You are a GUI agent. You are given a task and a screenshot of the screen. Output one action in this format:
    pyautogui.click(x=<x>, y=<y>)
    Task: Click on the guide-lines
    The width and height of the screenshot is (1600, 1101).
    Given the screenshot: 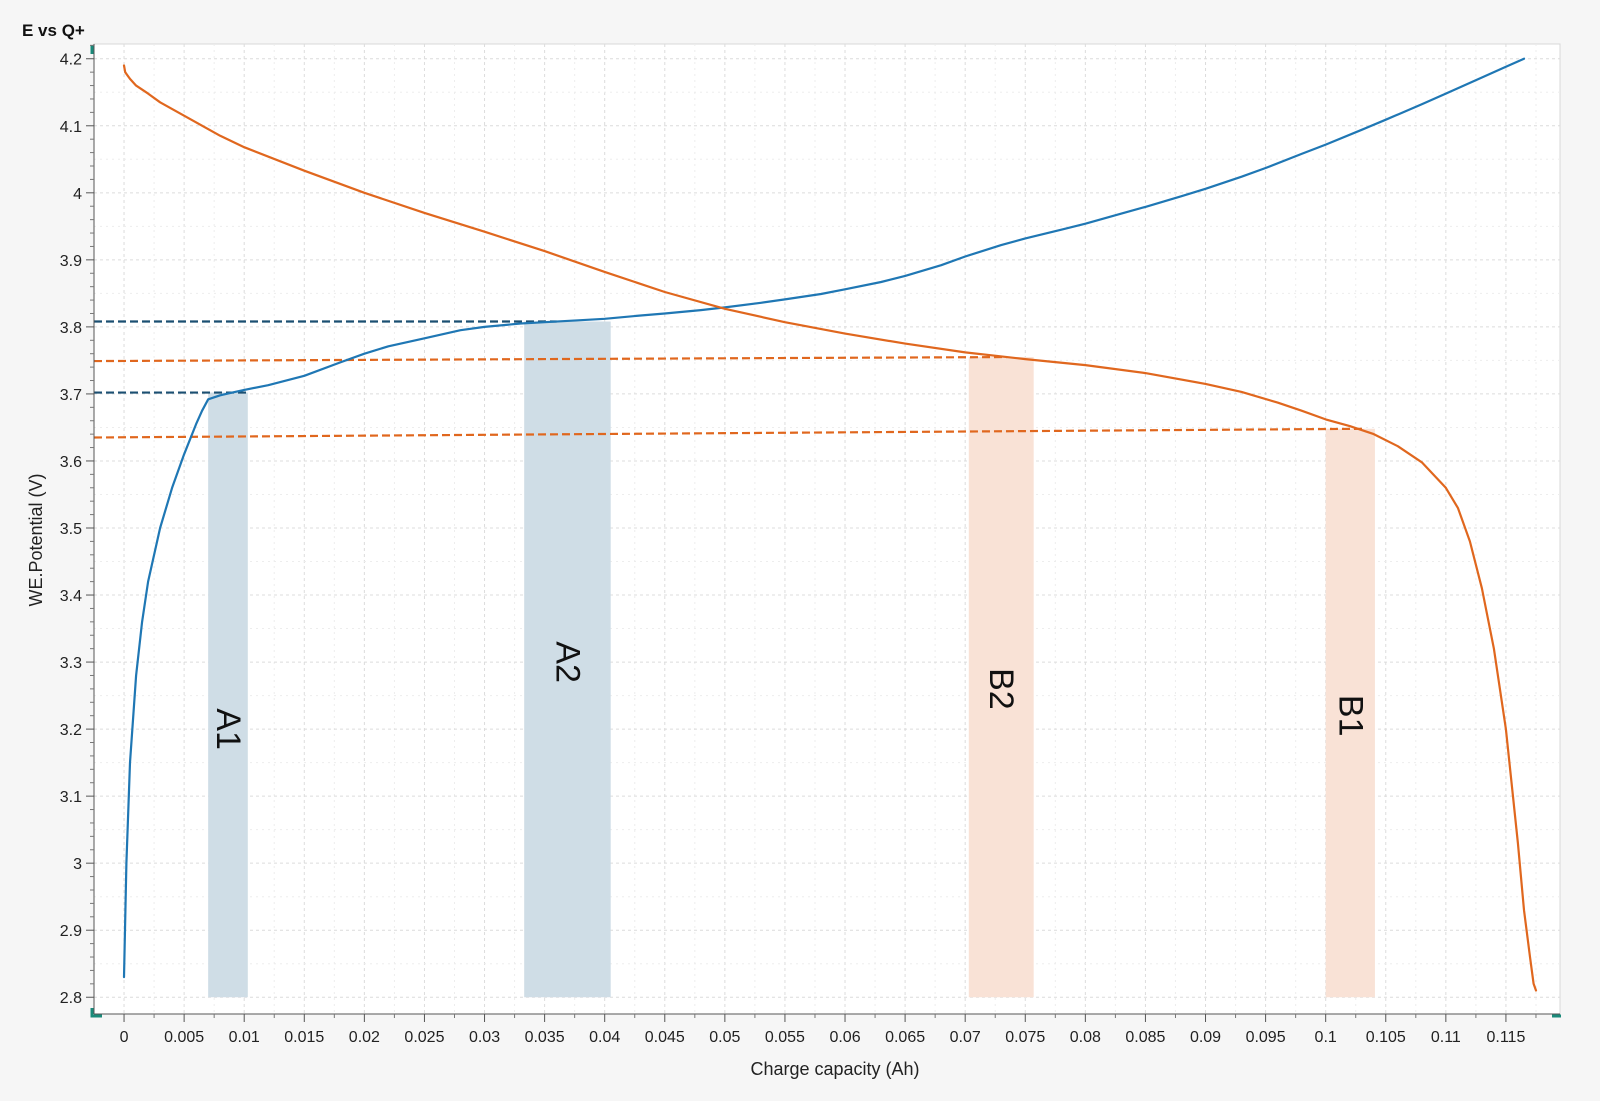 What is the action you would take?
    pyautogui.click(x=728, y=379)
    